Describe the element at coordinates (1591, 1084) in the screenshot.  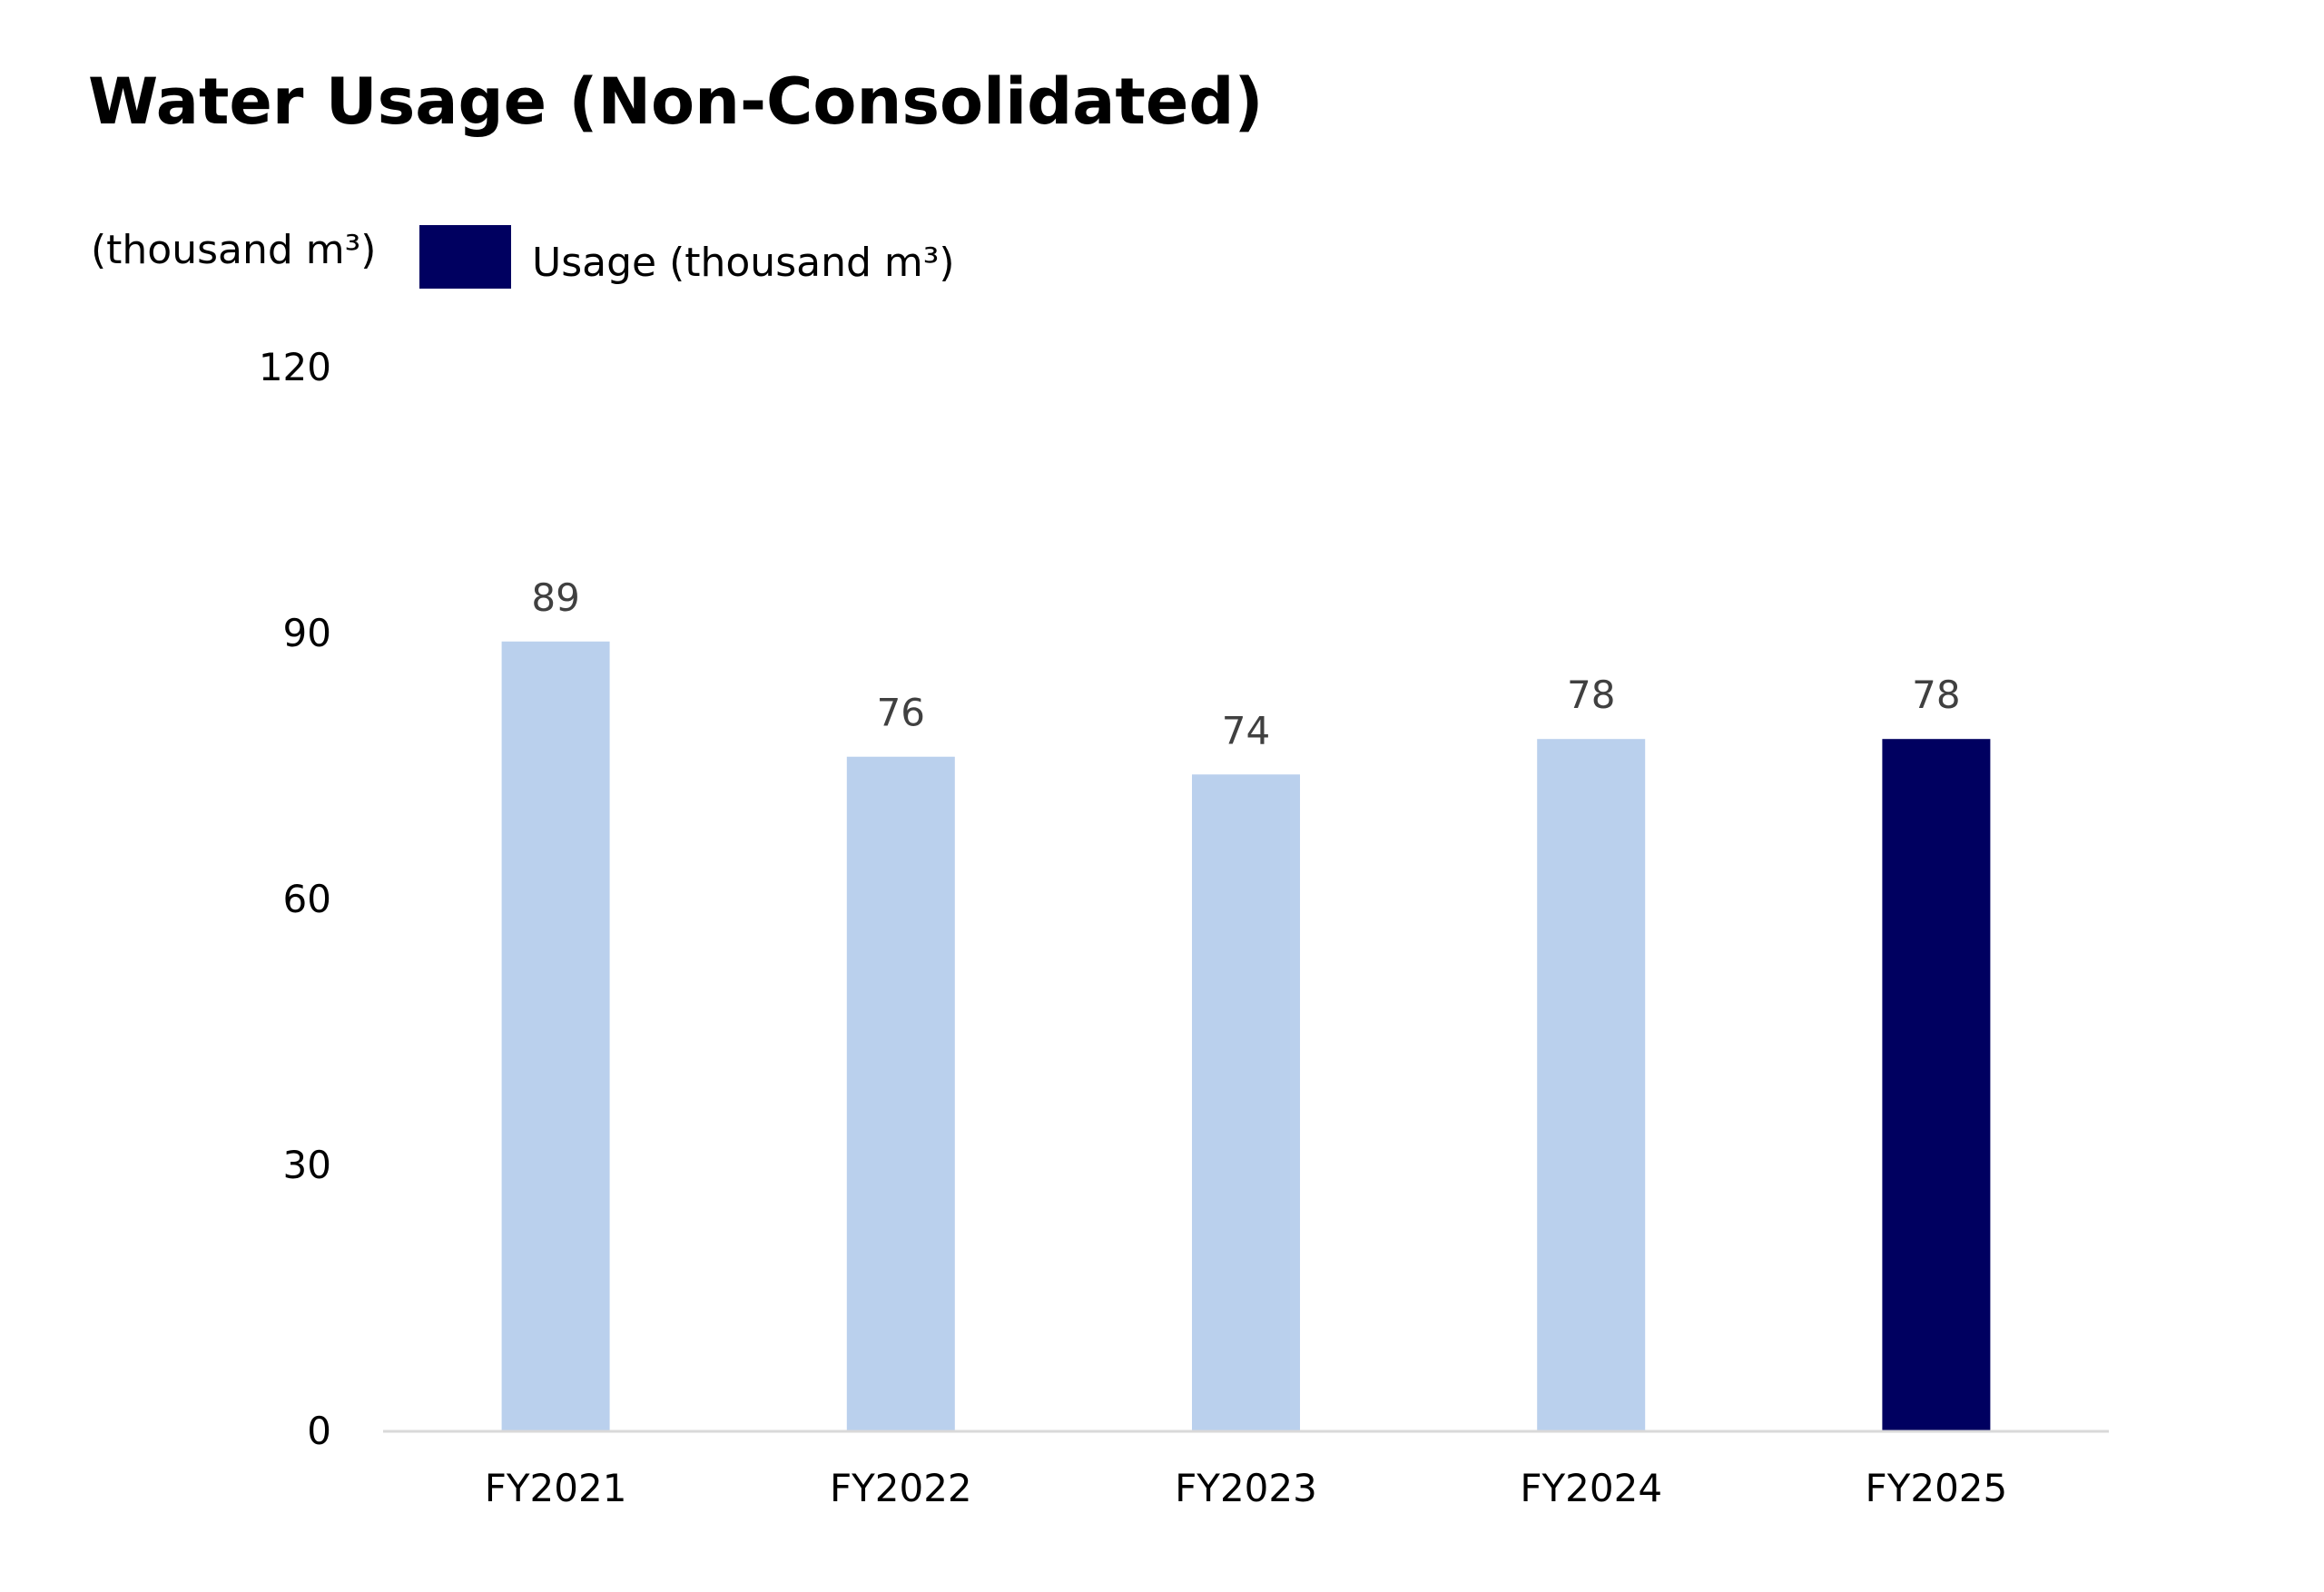
I see `bar-fy2024` at that location.